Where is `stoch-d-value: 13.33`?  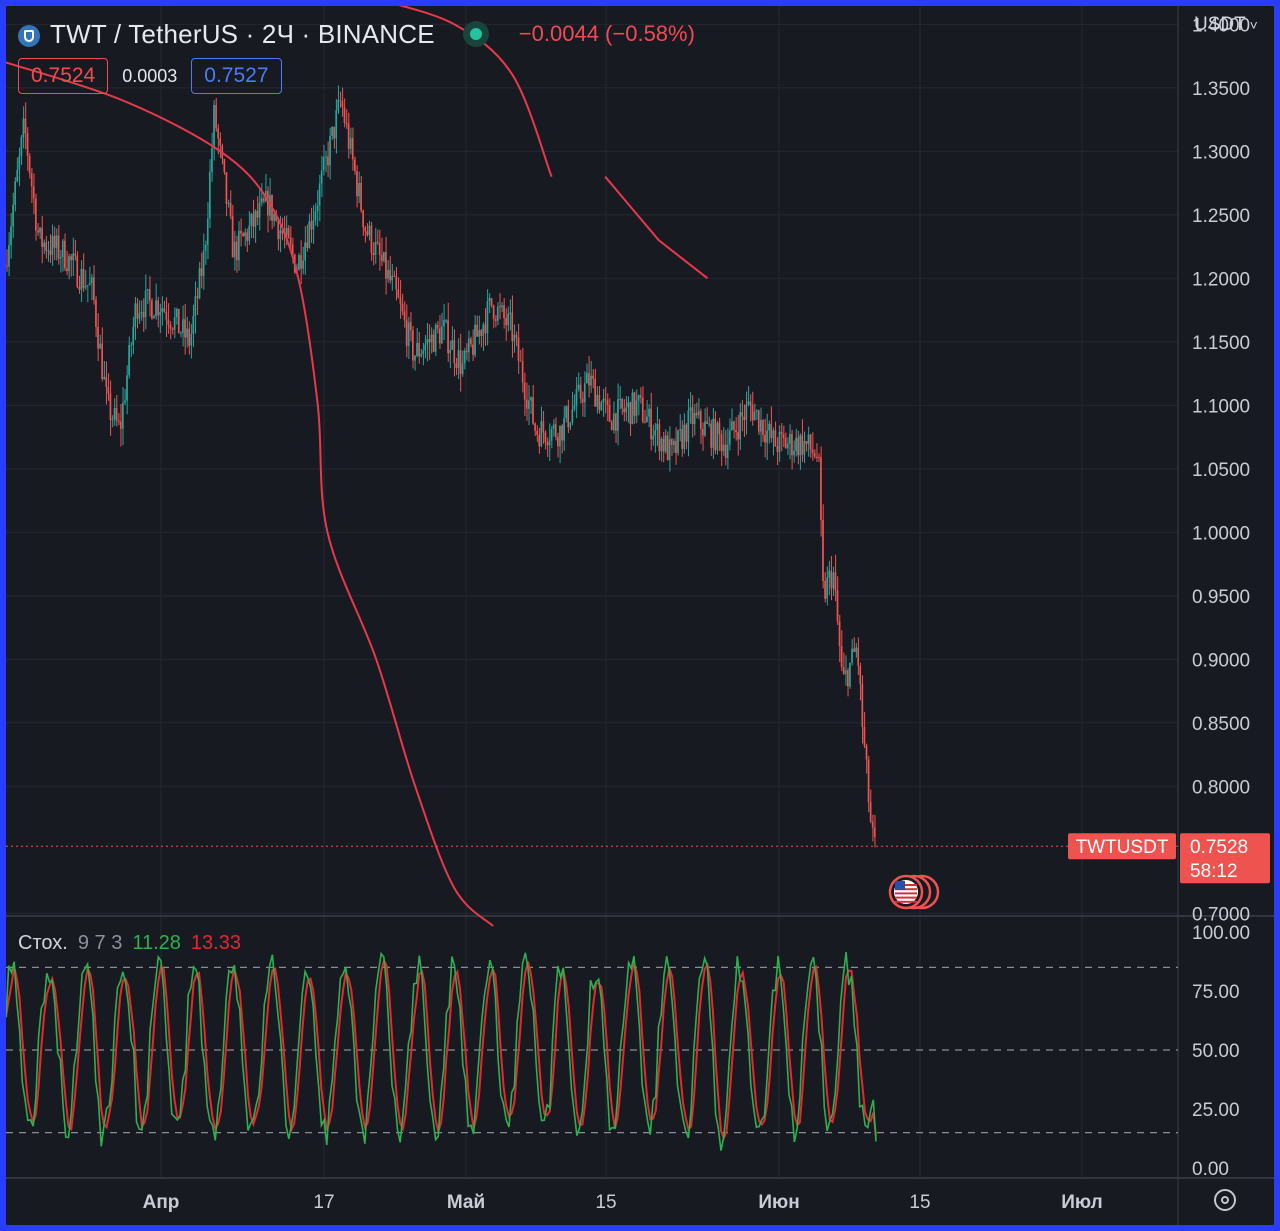 stoch-d-value: 13.33 is located at coordinates (215, 943).